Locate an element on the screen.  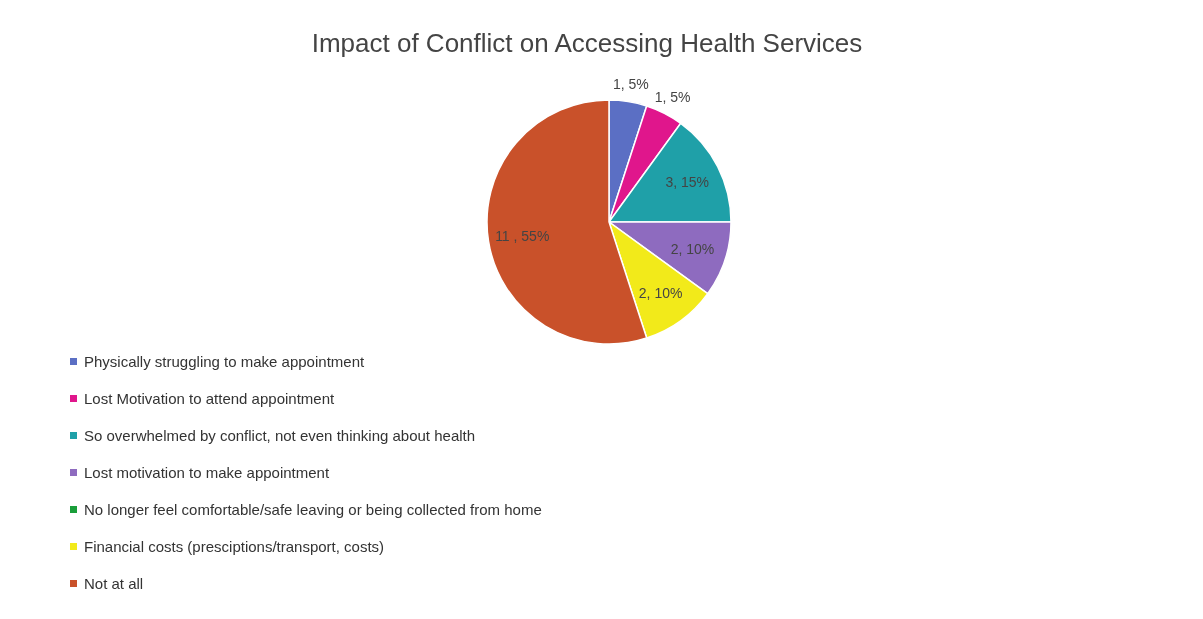
legend-label: Financial costs (presciptions/transport, costs) is located at coordinates (234, 546).